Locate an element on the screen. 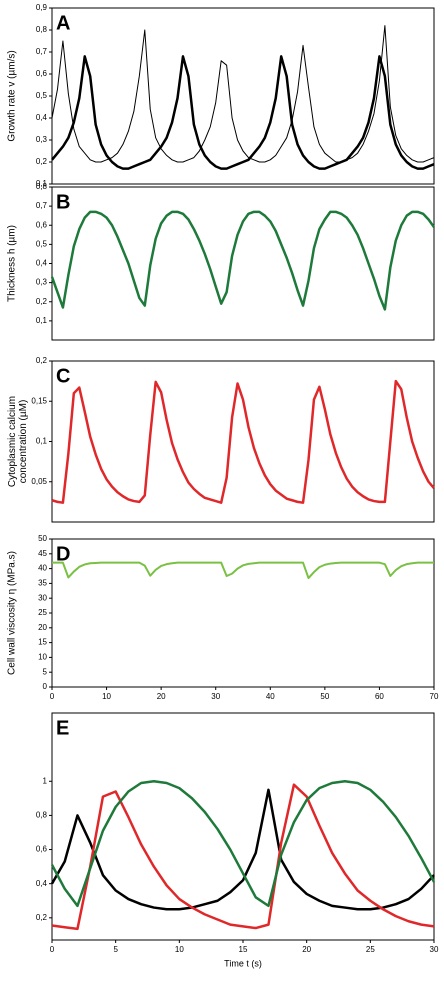  y-tick-label: 5 is located at coordinates (45, 671).